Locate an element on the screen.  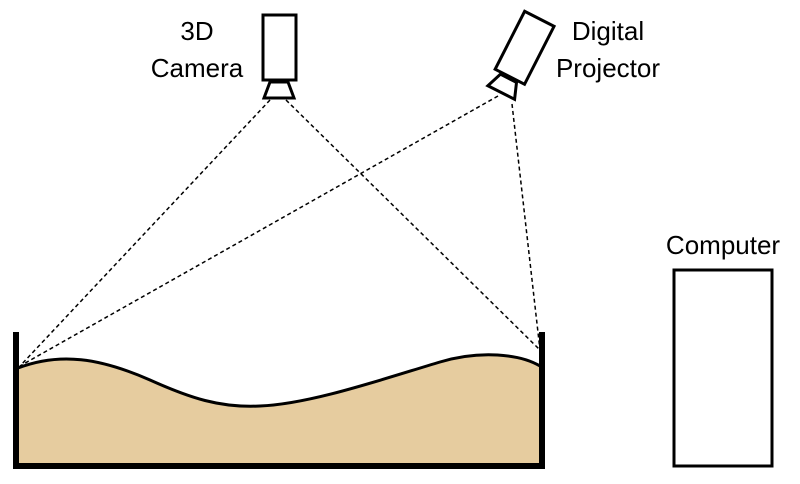
computer-icon is located at coordinates (723, 368).